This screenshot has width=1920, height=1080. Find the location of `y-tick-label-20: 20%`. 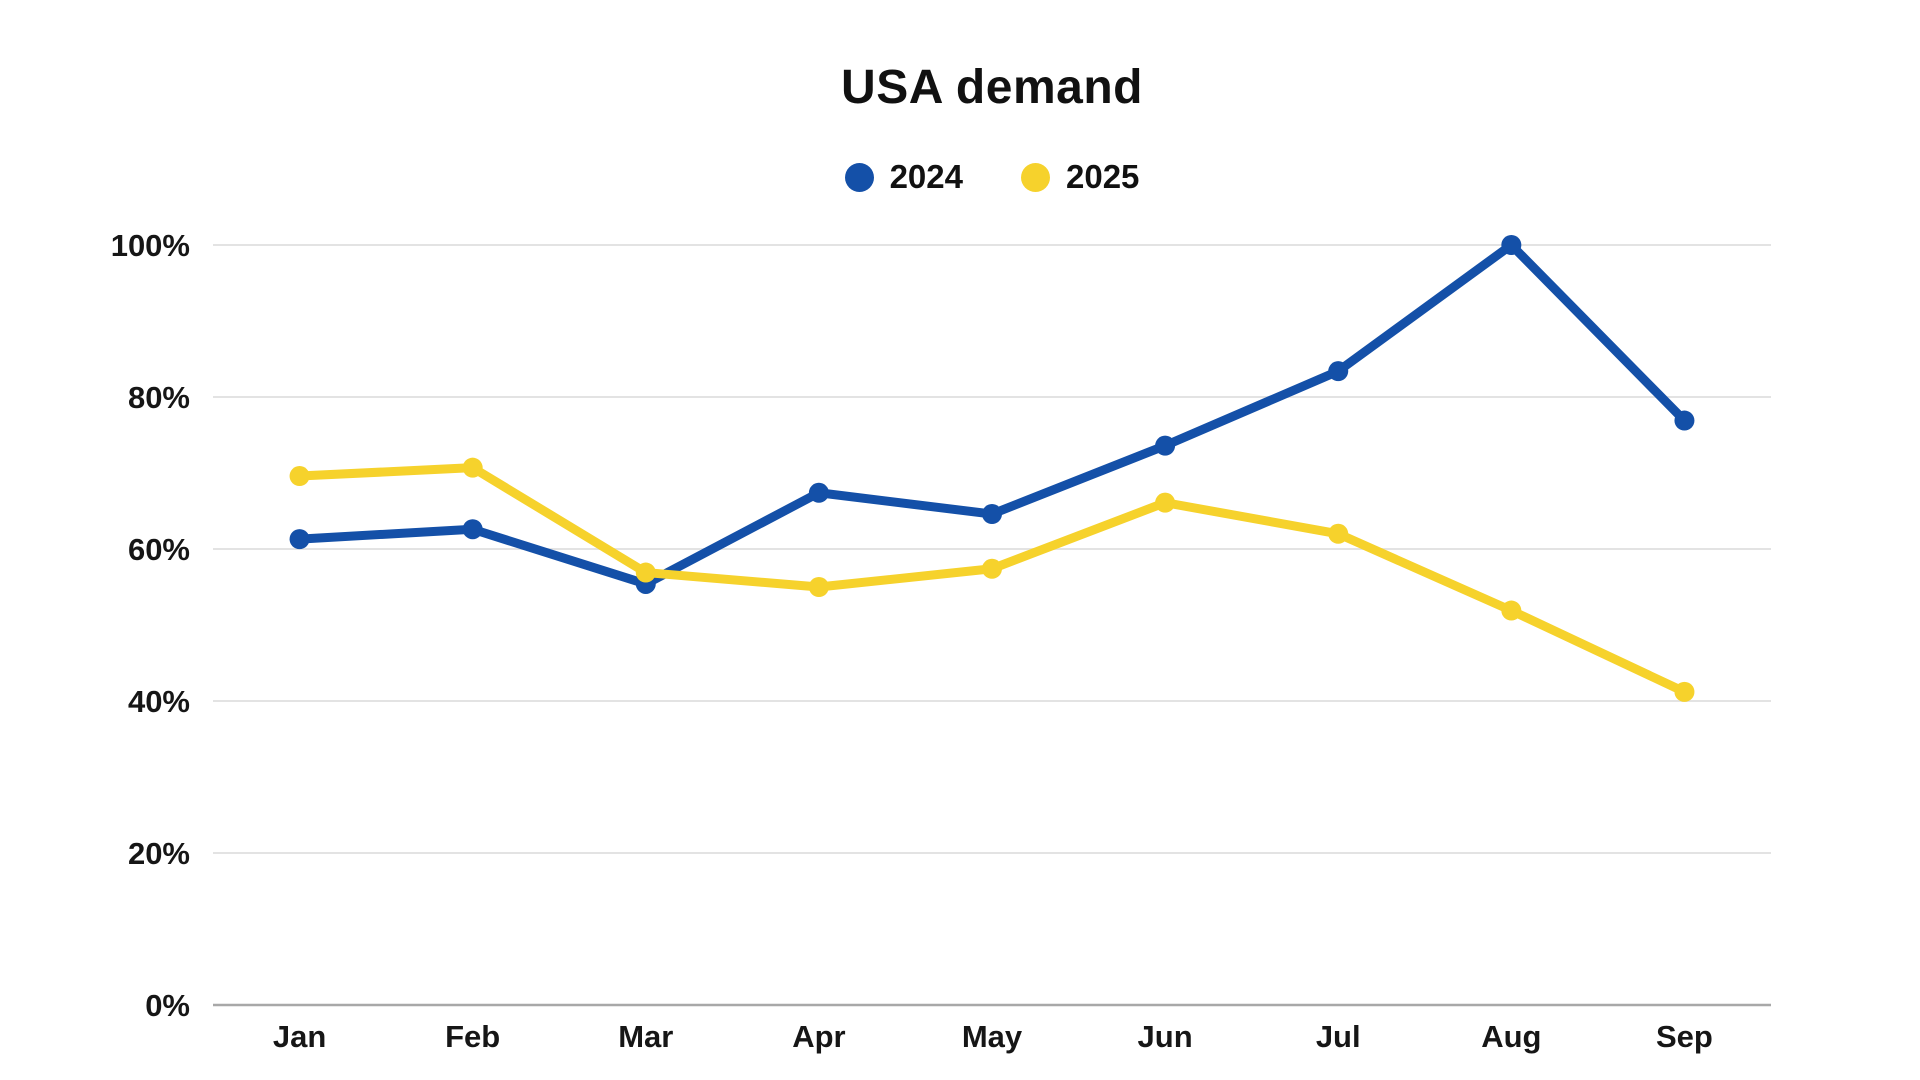

y-tick-label-20: 20% is located at coordinates (159, 853).